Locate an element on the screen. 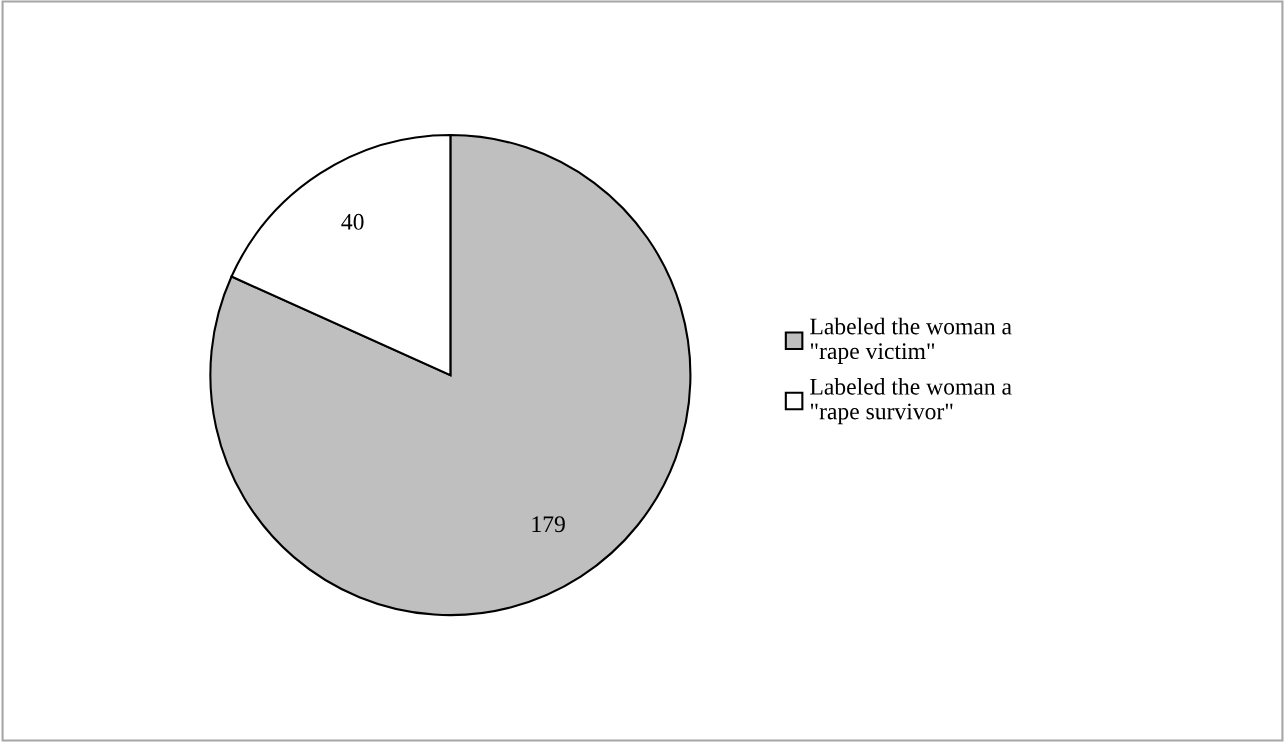 This screenshot has height=742, width=1285. data-label: 40 is located at coordinates (352, 221).